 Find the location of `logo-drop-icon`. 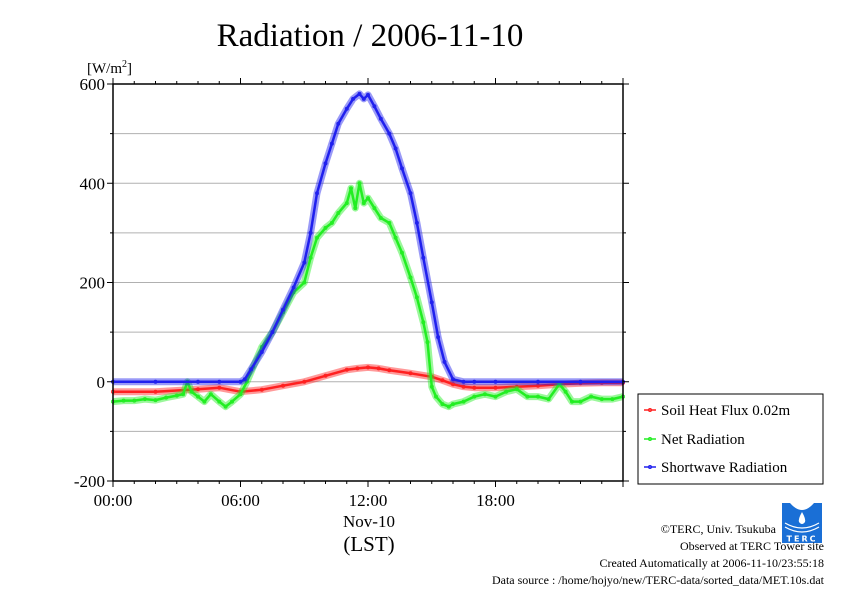

logo-drop-icon is located at coordinates (802, 518).